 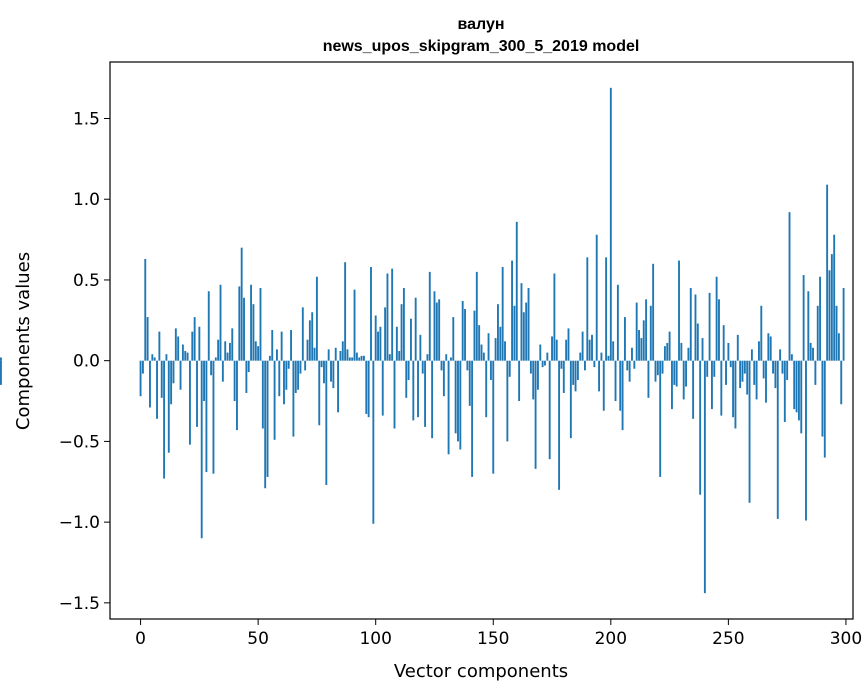 What do you see at coordinates (79, 604) in the screenshot?
I see `y-tick-label: −1.5` at bounding box center [79, 604].